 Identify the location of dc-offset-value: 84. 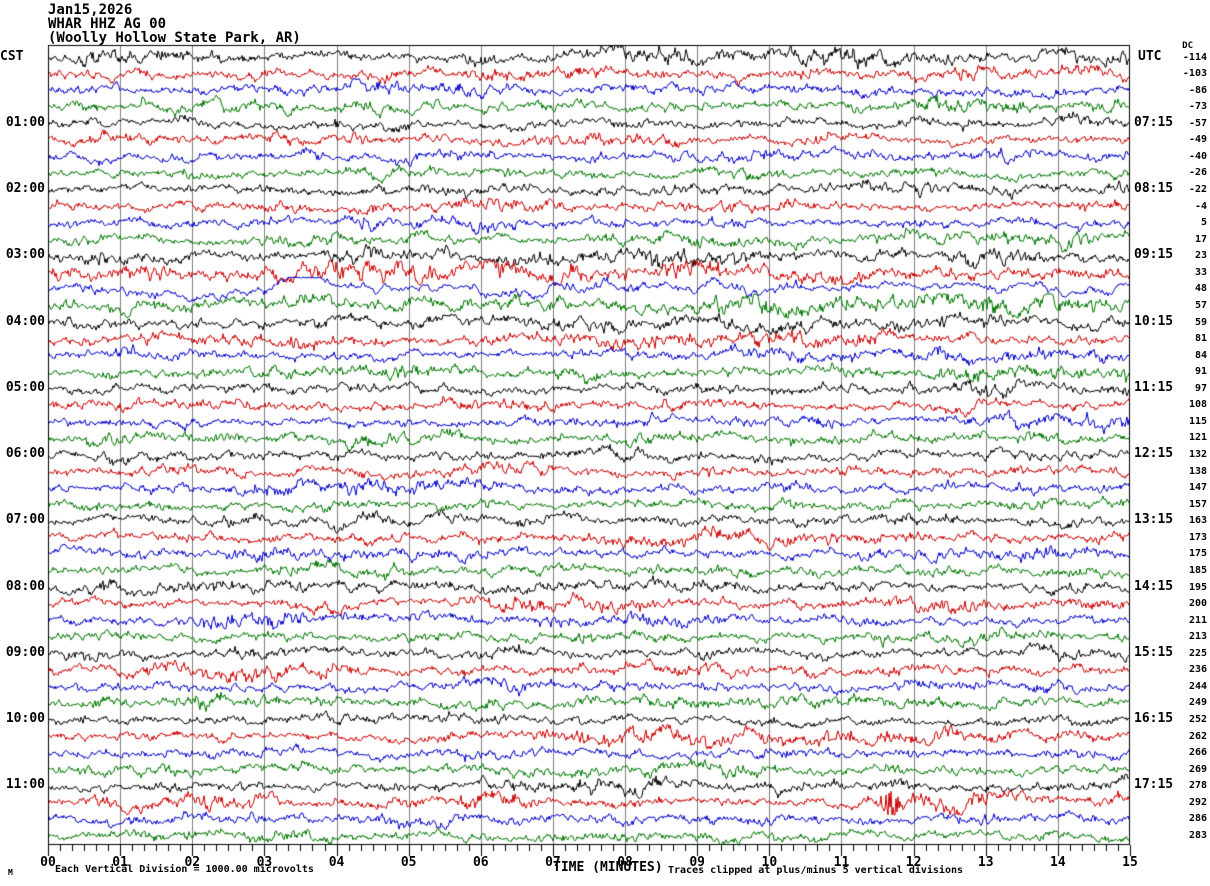
(1200, 355).